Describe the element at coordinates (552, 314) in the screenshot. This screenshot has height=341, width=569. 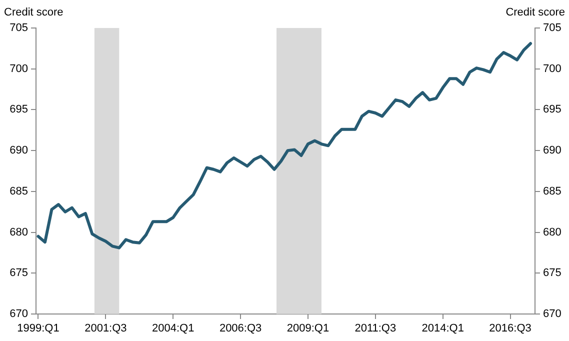
I see `y2-tick-label: 670` at that location.